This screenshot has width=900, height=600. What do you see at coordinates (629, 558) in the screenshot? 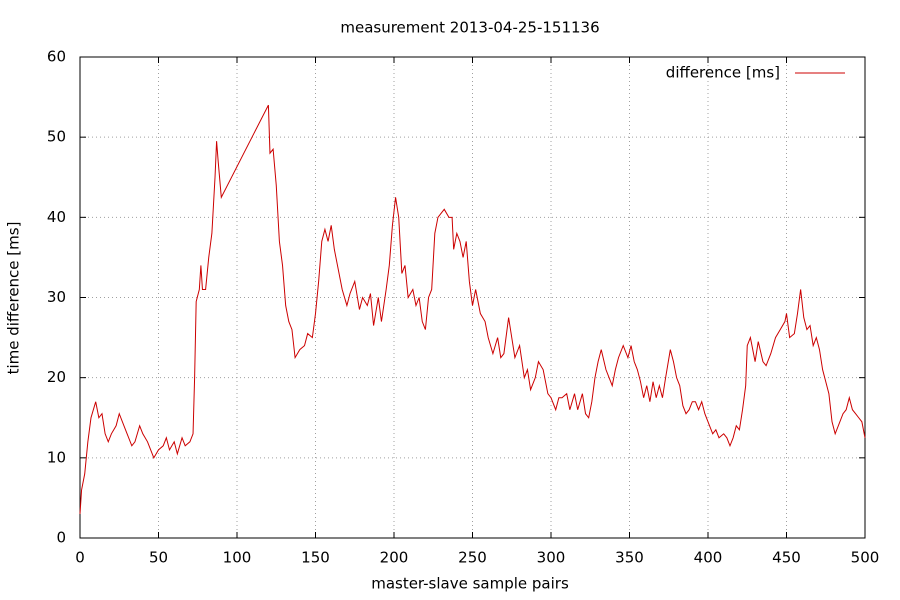
I see `x-tick-label: 350` at bounding box center [629, 558].